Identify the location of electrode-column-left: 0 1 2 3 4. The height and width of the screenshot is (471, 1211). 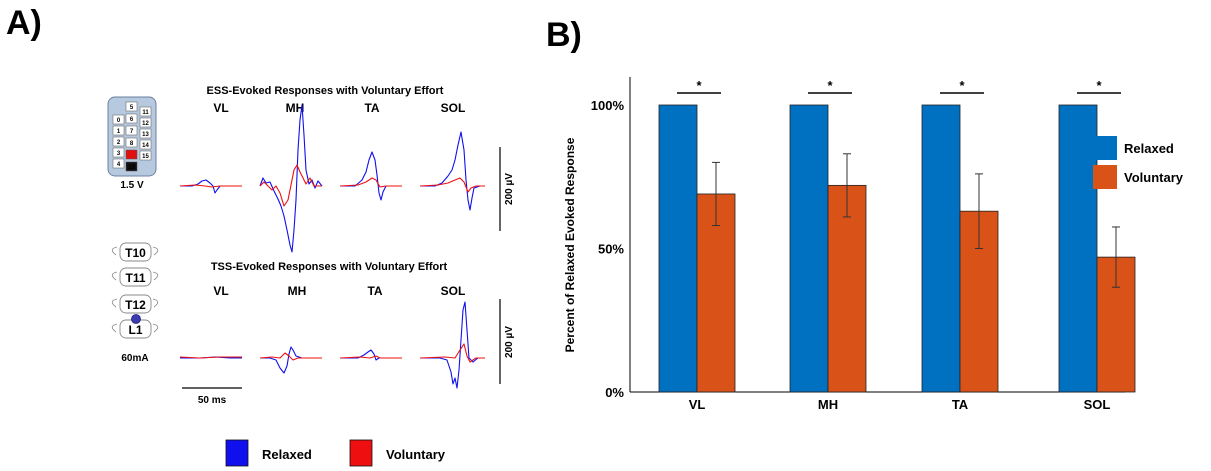
(118, 141).